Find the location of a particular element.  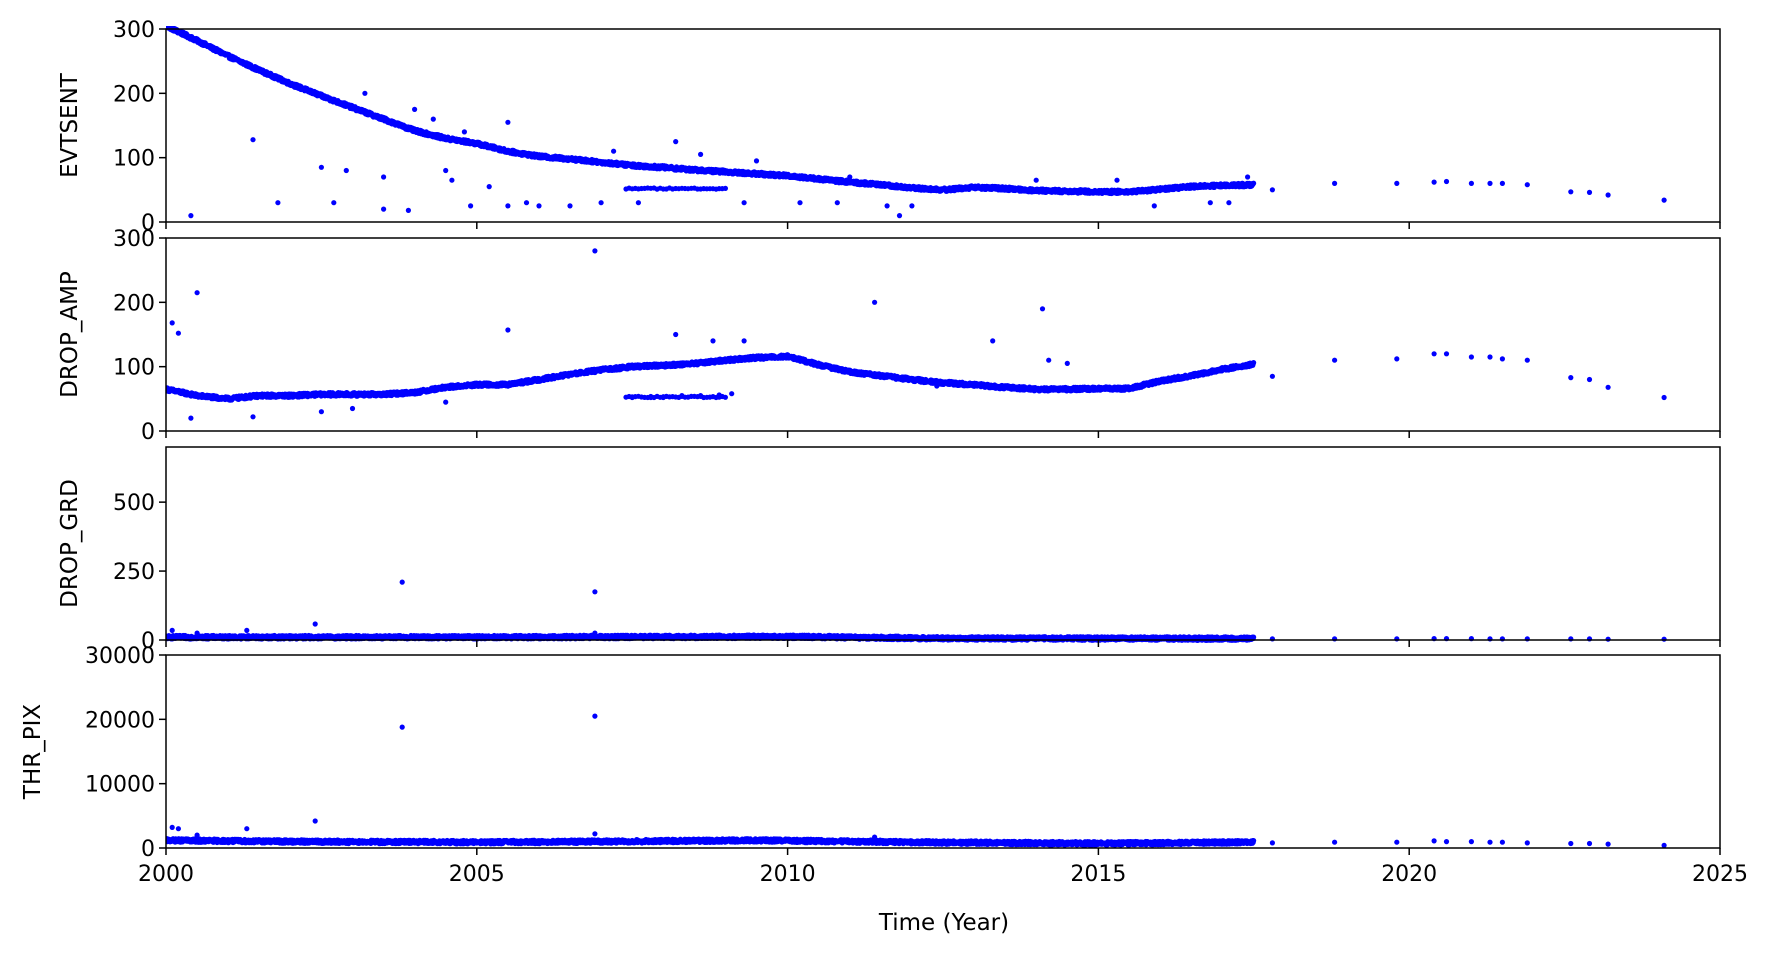

y-tick-label: 300 is located at coordinates (134, 30).